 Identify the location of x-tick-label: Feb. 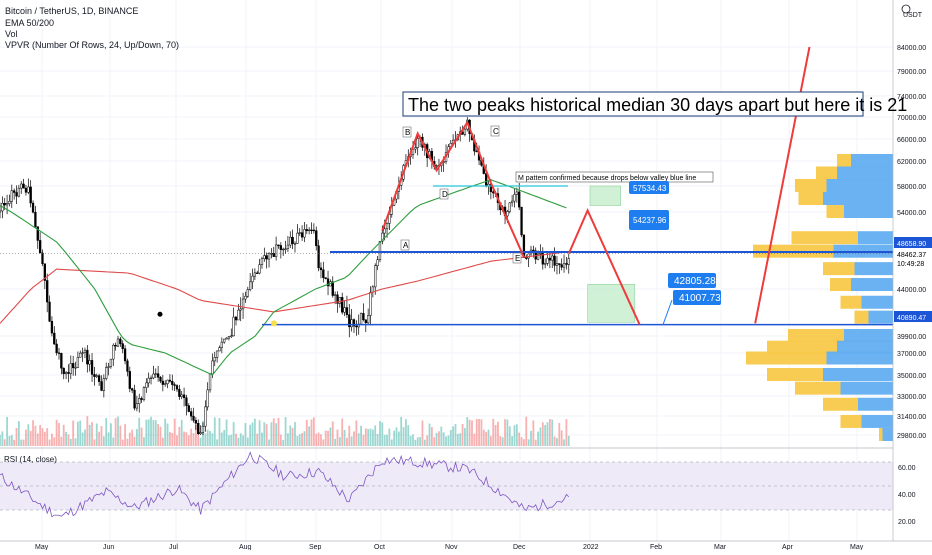
(656, 547).